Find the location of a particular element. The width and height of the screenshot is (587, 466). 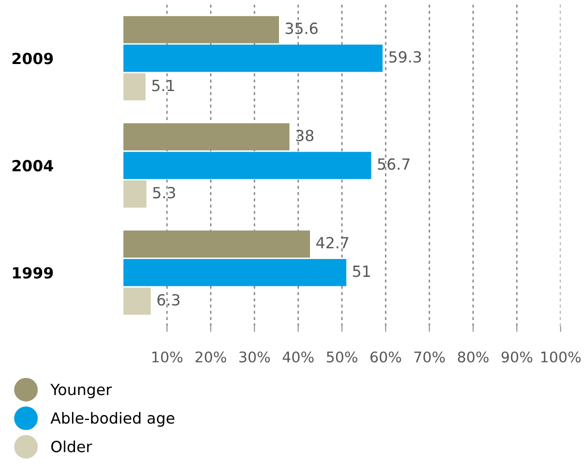

x-tick-label: 70% is located at coordinates (429, 356).